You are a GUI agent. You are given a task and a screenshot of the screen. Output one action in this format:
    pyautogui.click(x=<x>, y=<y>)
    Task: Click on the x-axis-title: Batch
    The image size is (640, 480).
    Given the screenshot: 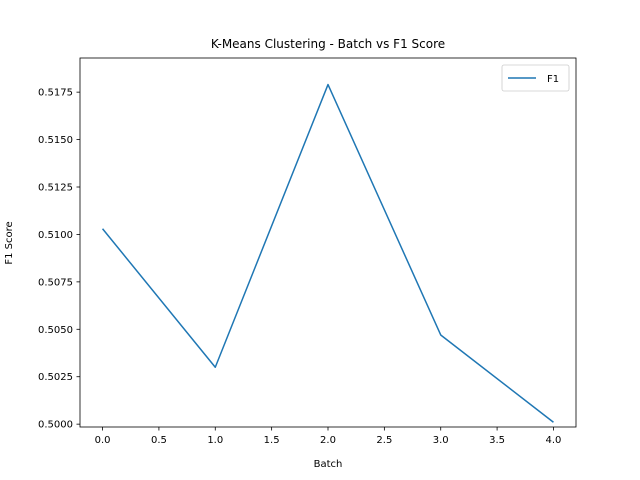 What is the action you would take?
    pyautogui.click(x=328, y=464)
    